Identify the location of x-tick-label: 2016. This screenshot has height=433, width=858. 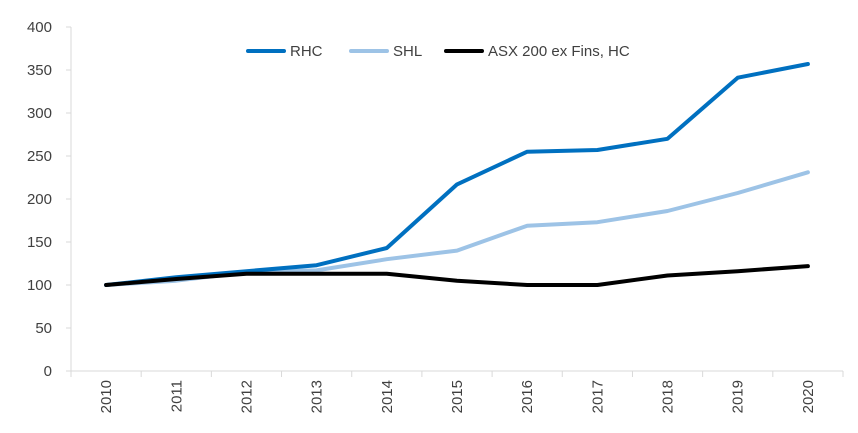
(527, 396).